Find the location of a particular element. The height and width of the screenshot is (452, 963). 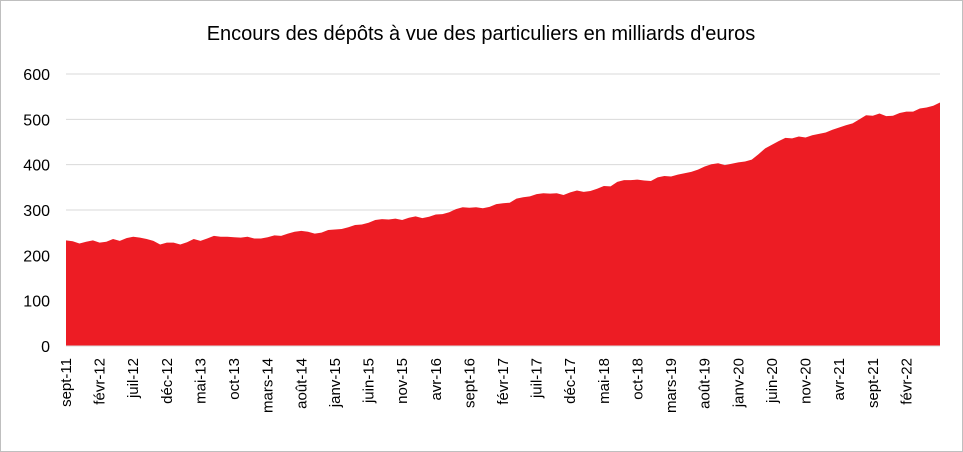

x-tick-label: avr-21 is located at coordinates (839, 379).